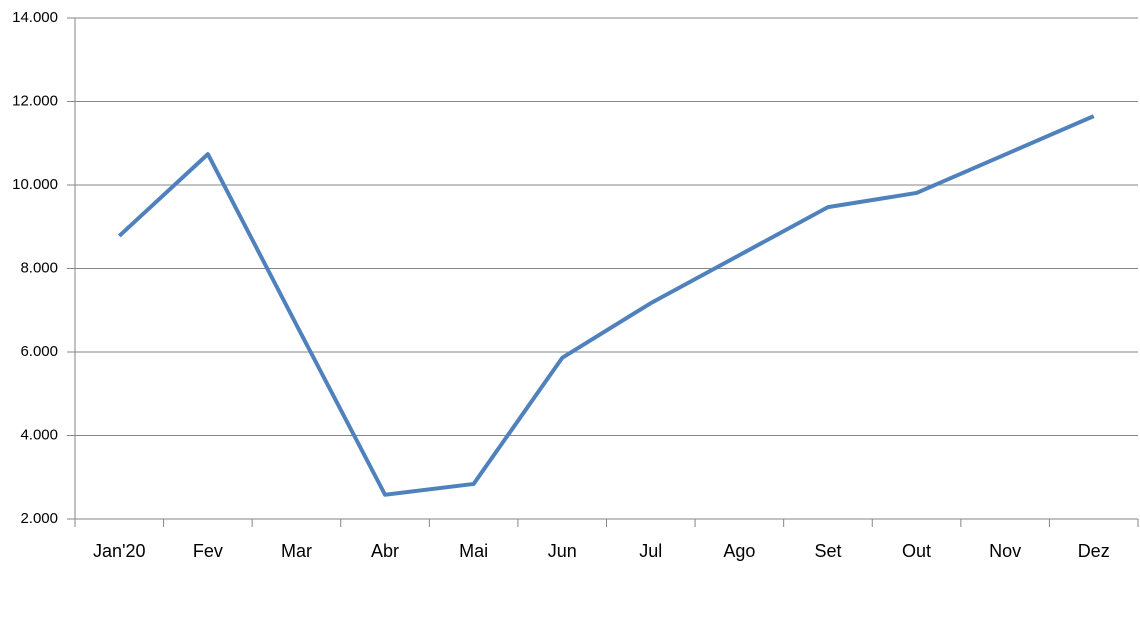  Describe the element at coordinates (473, 551) in the screenshot. I see `x-tick-label: Mai` at that location.